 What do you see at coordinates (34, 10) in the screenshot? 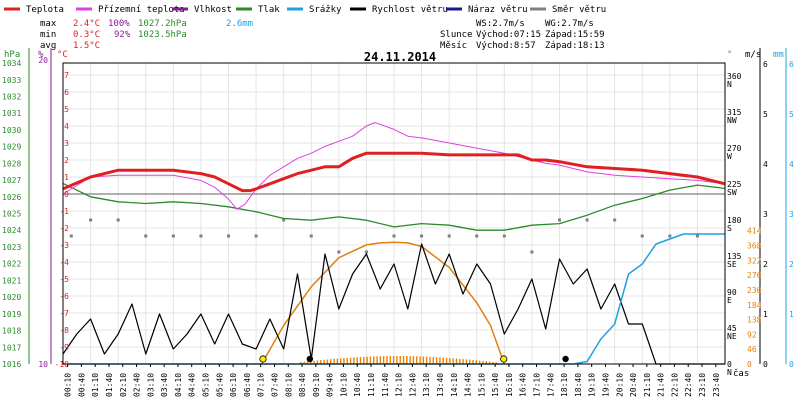
I see `legend-item: Teplota` at bounding box center [34, 10].